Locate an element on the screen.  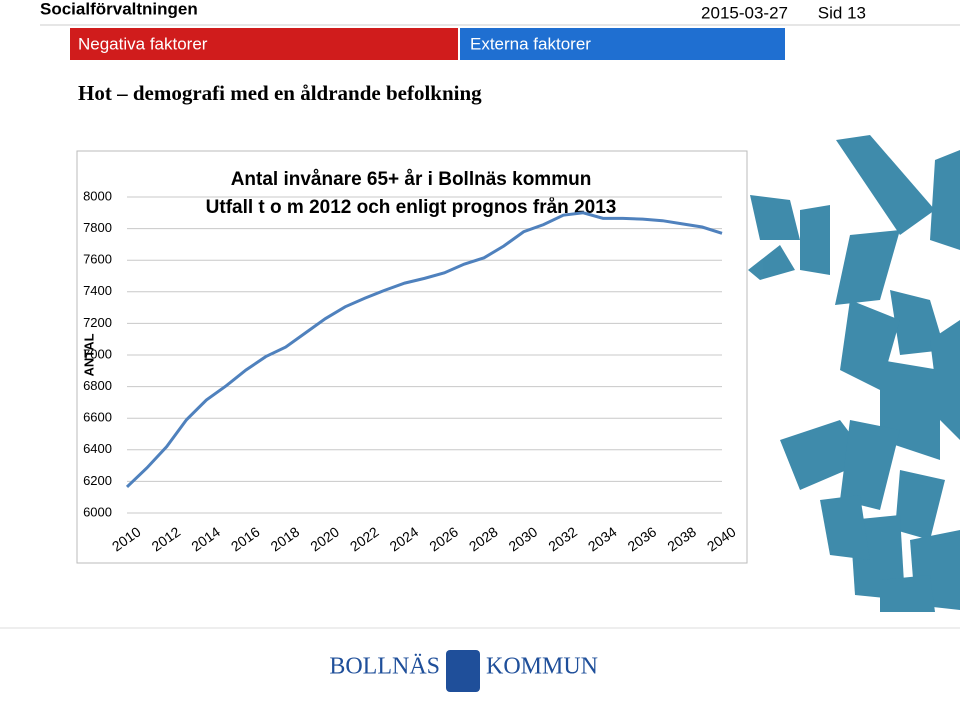
chart-title: Antal invånare 65+ år i Bollnäs kommun is located at coordinates (411, 179).